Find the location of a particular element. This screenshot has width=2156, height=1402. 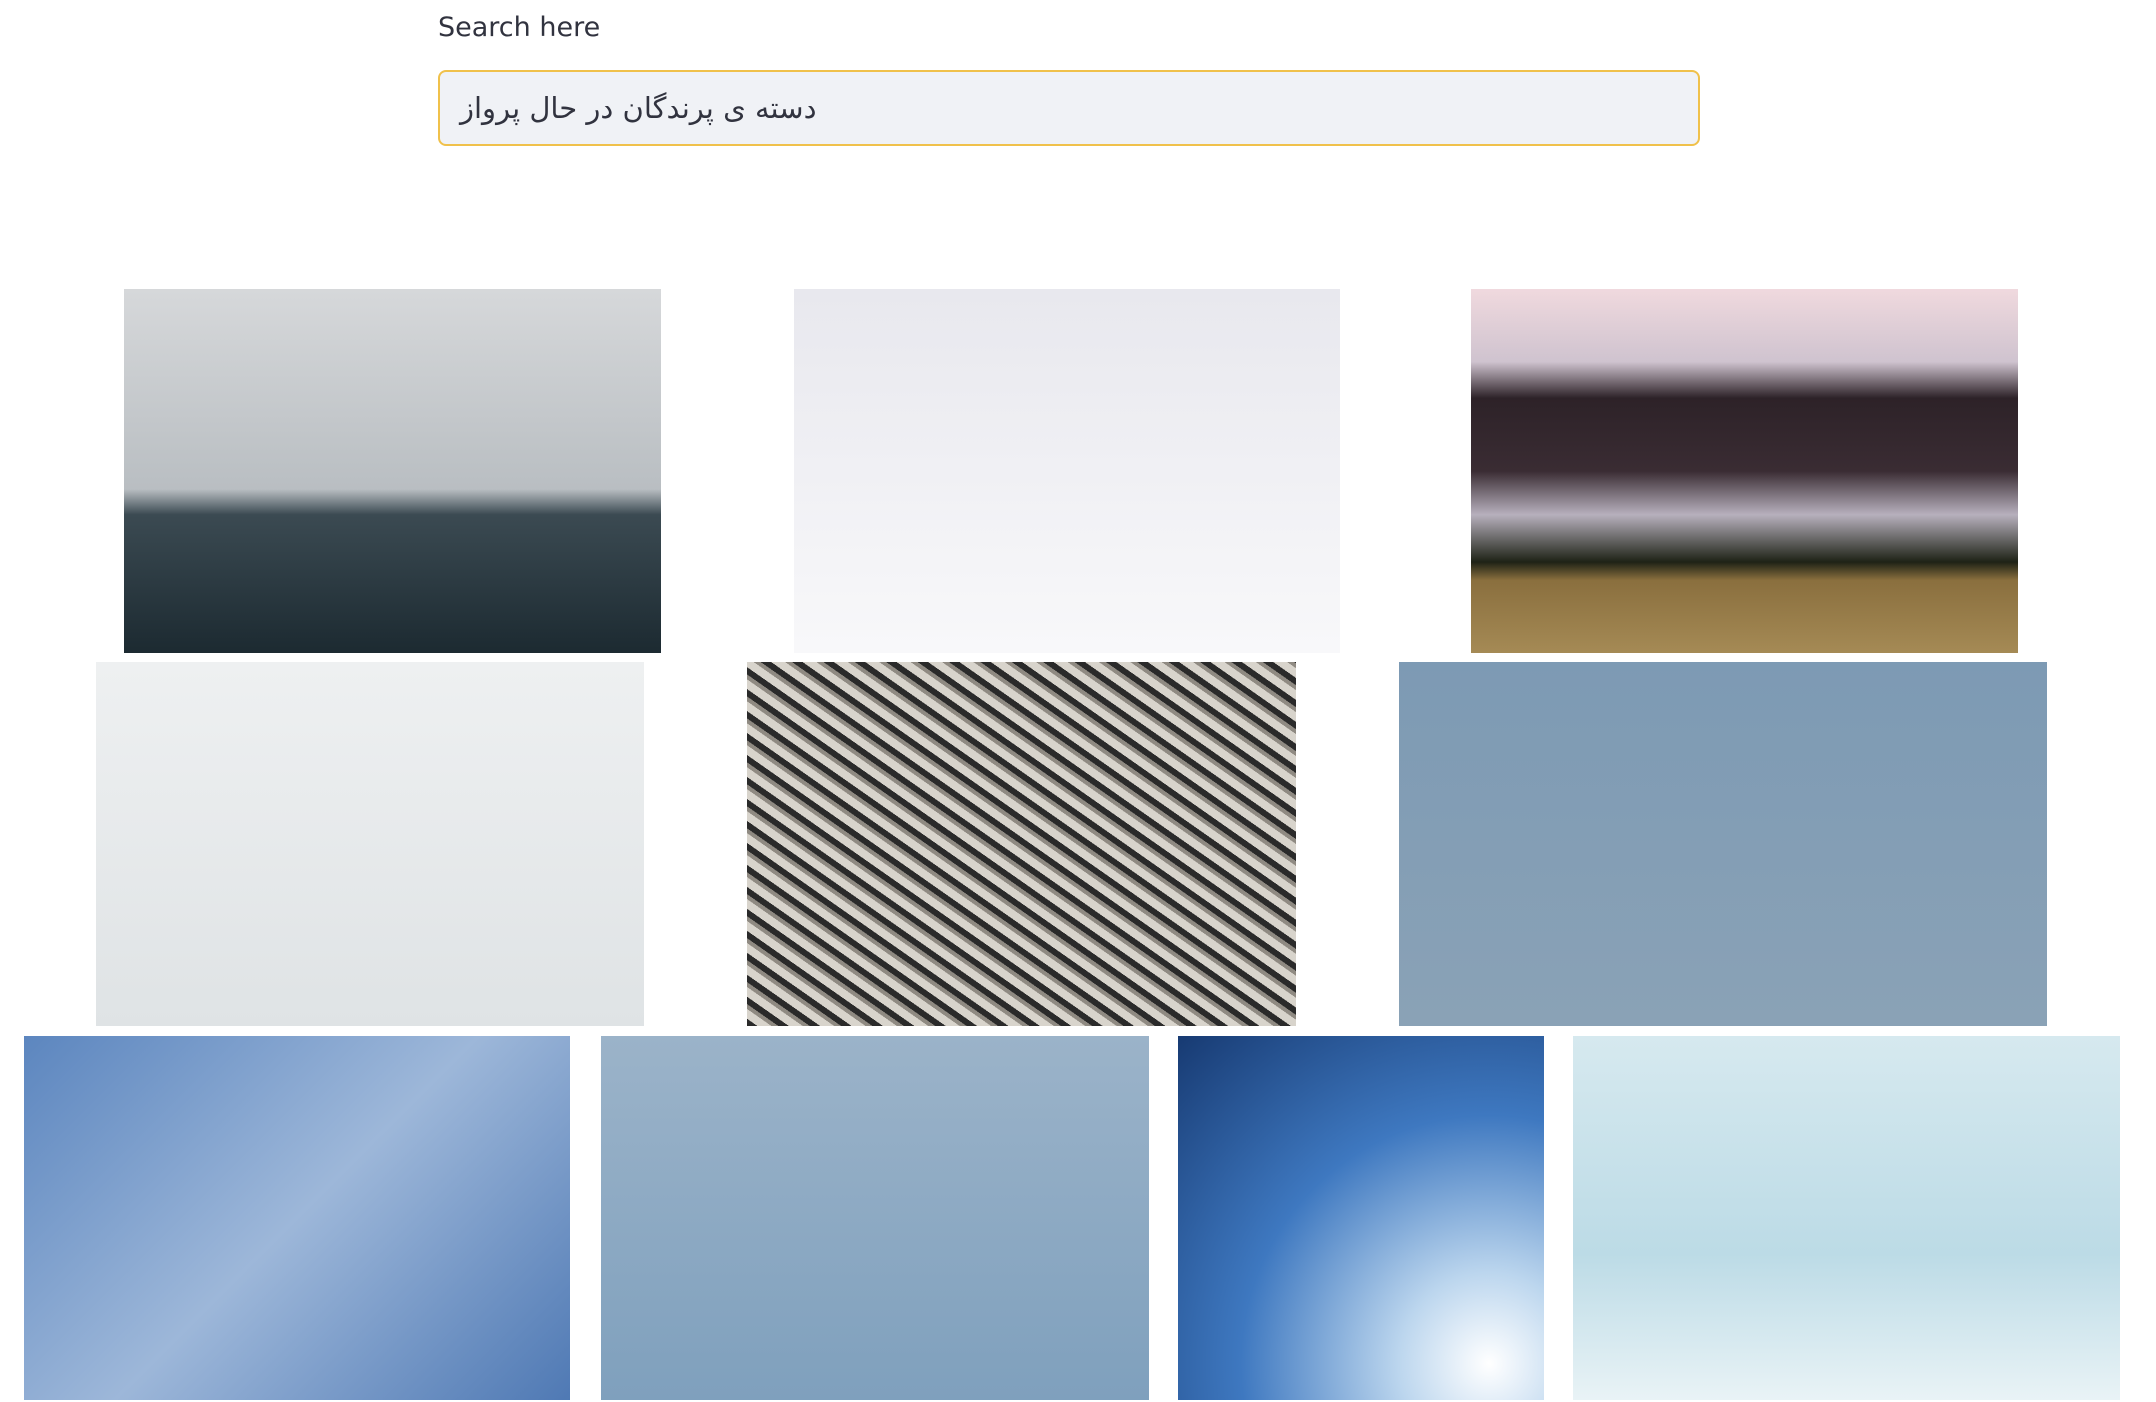

photo-flock-sky is located at coordinates (1361, 1218).